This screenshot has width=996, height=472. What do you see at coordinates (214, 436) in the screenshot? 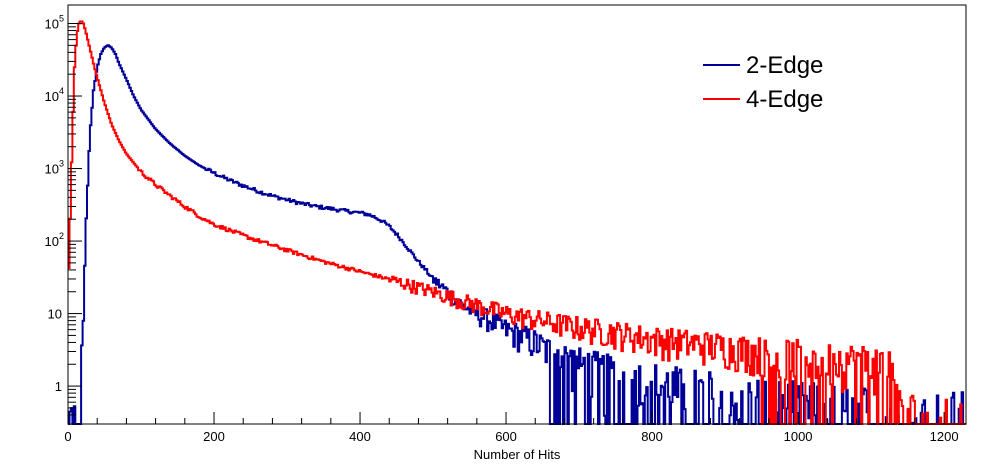
I see `x-tick-label: 200` at bounding box center [214, 436].